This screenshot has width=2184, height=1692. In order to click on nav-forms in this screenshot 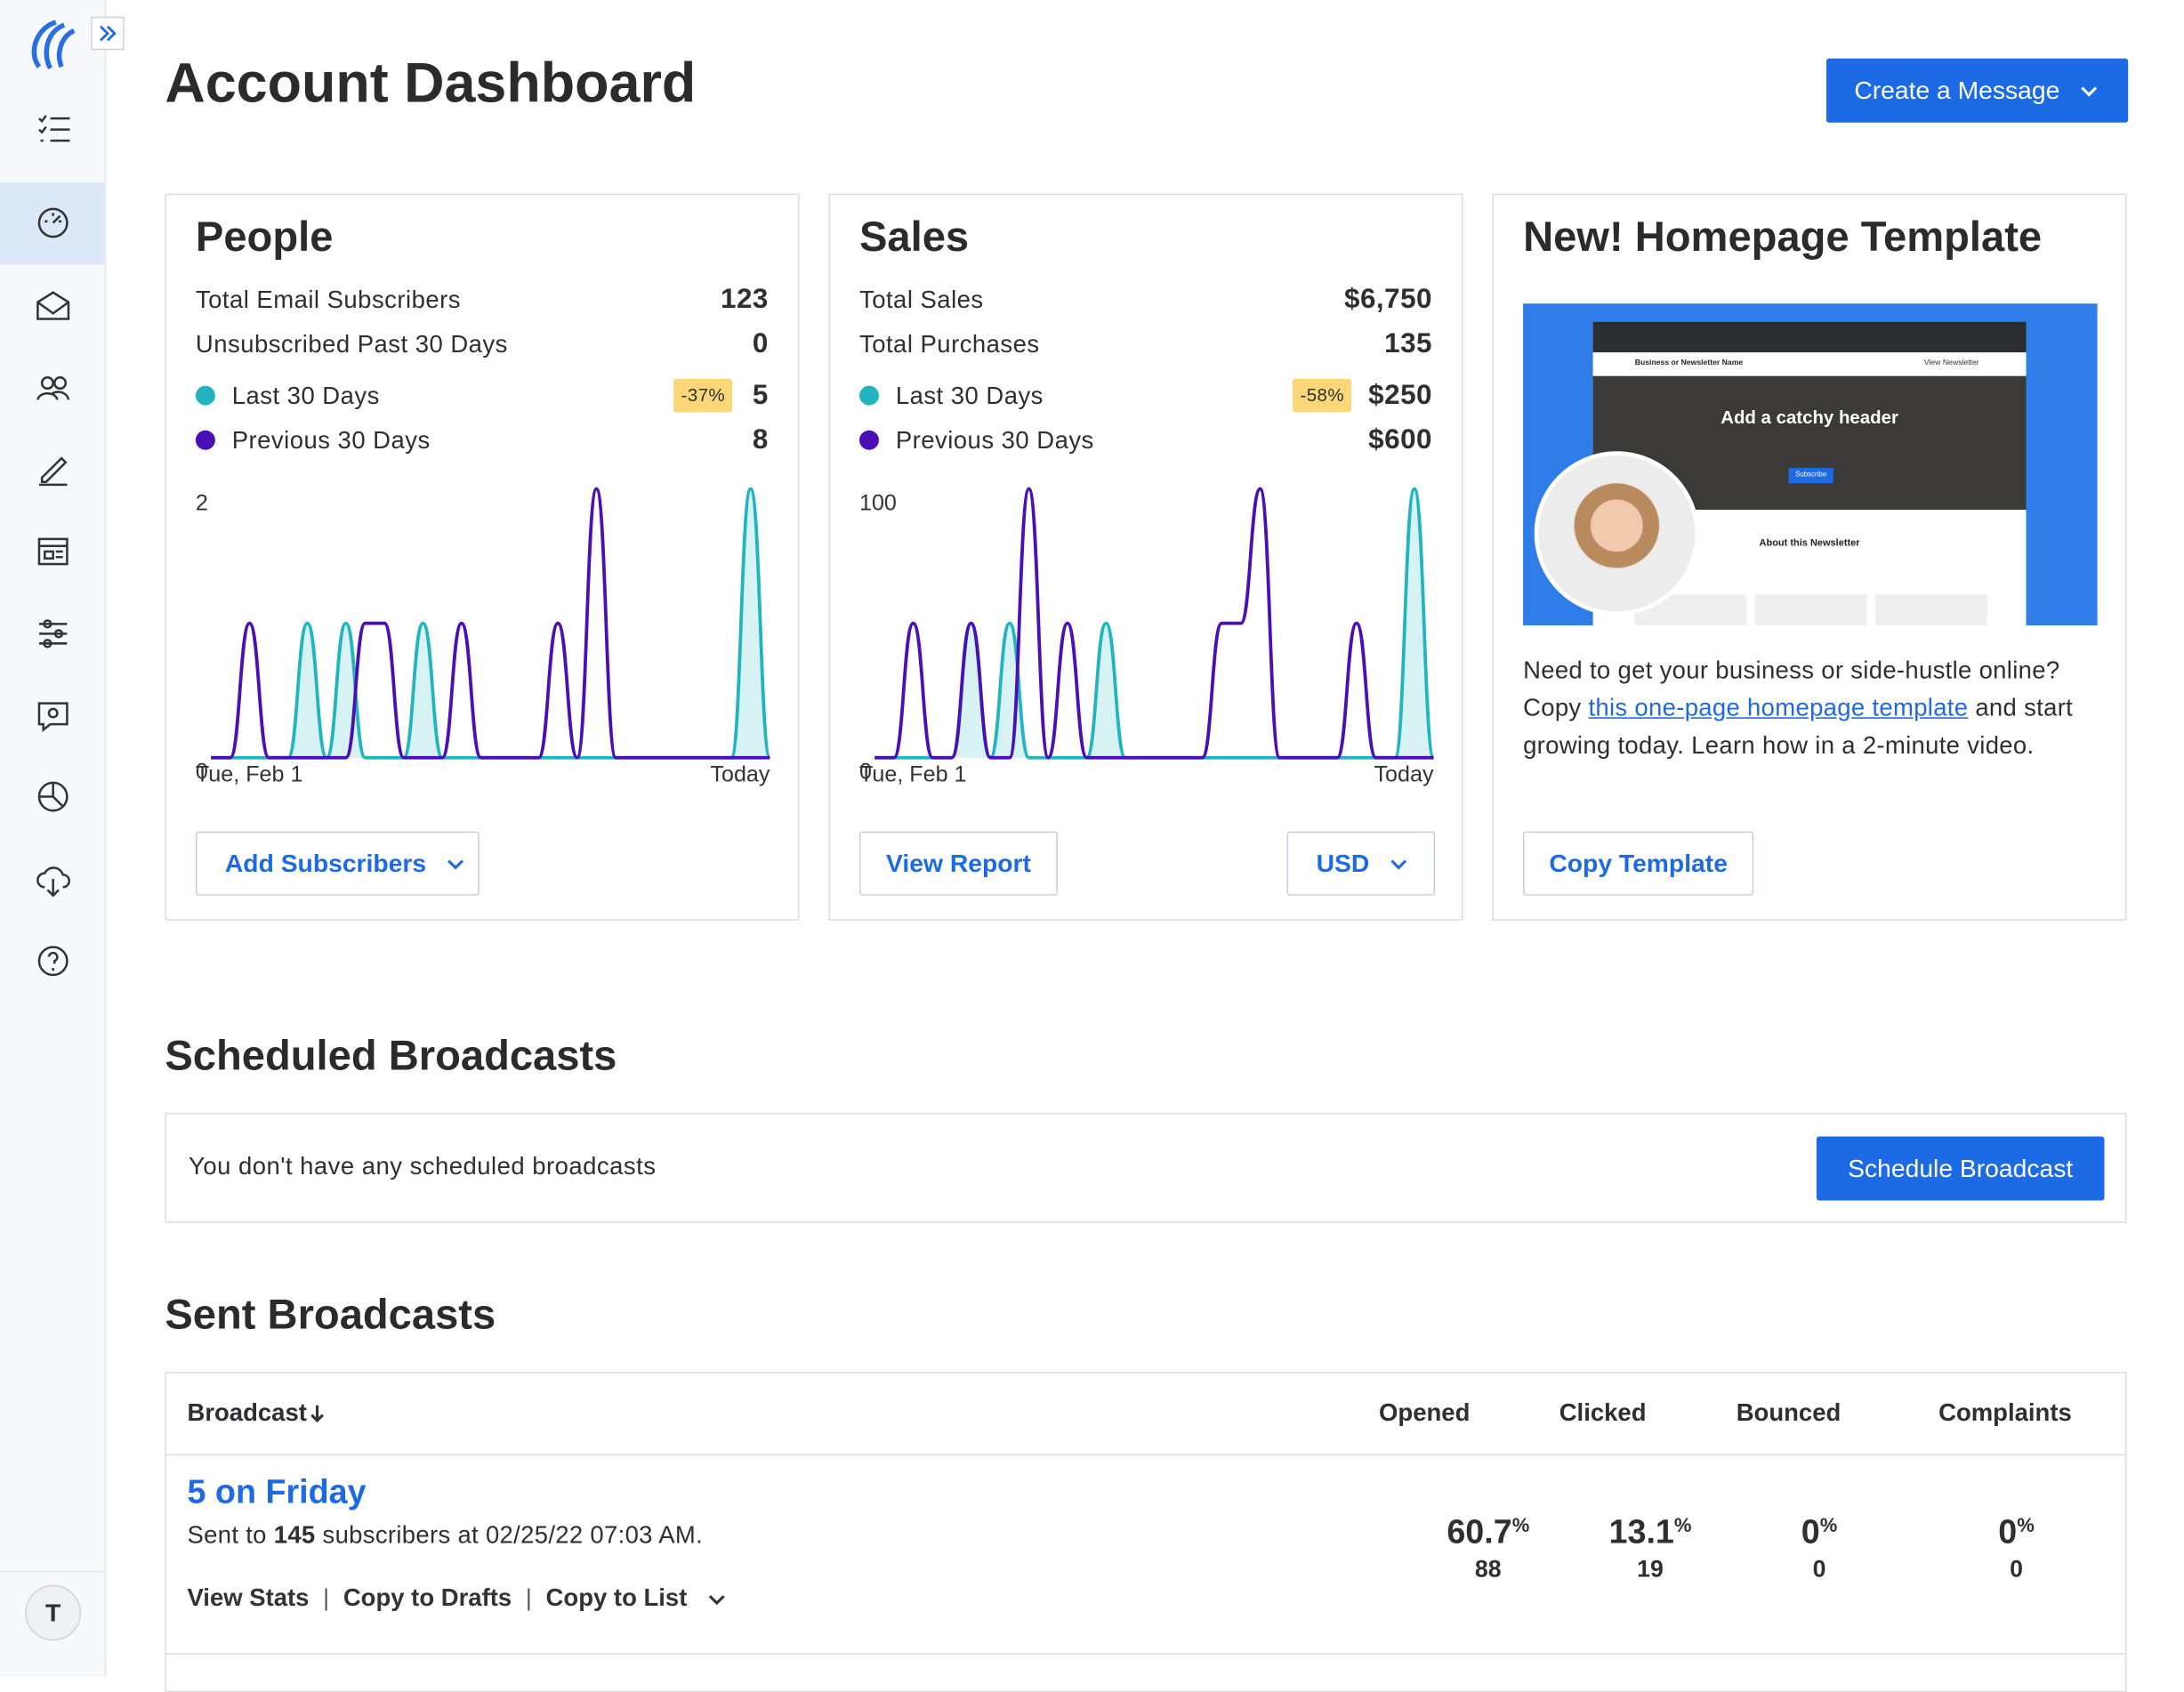, I will do `click(54, 716)`.